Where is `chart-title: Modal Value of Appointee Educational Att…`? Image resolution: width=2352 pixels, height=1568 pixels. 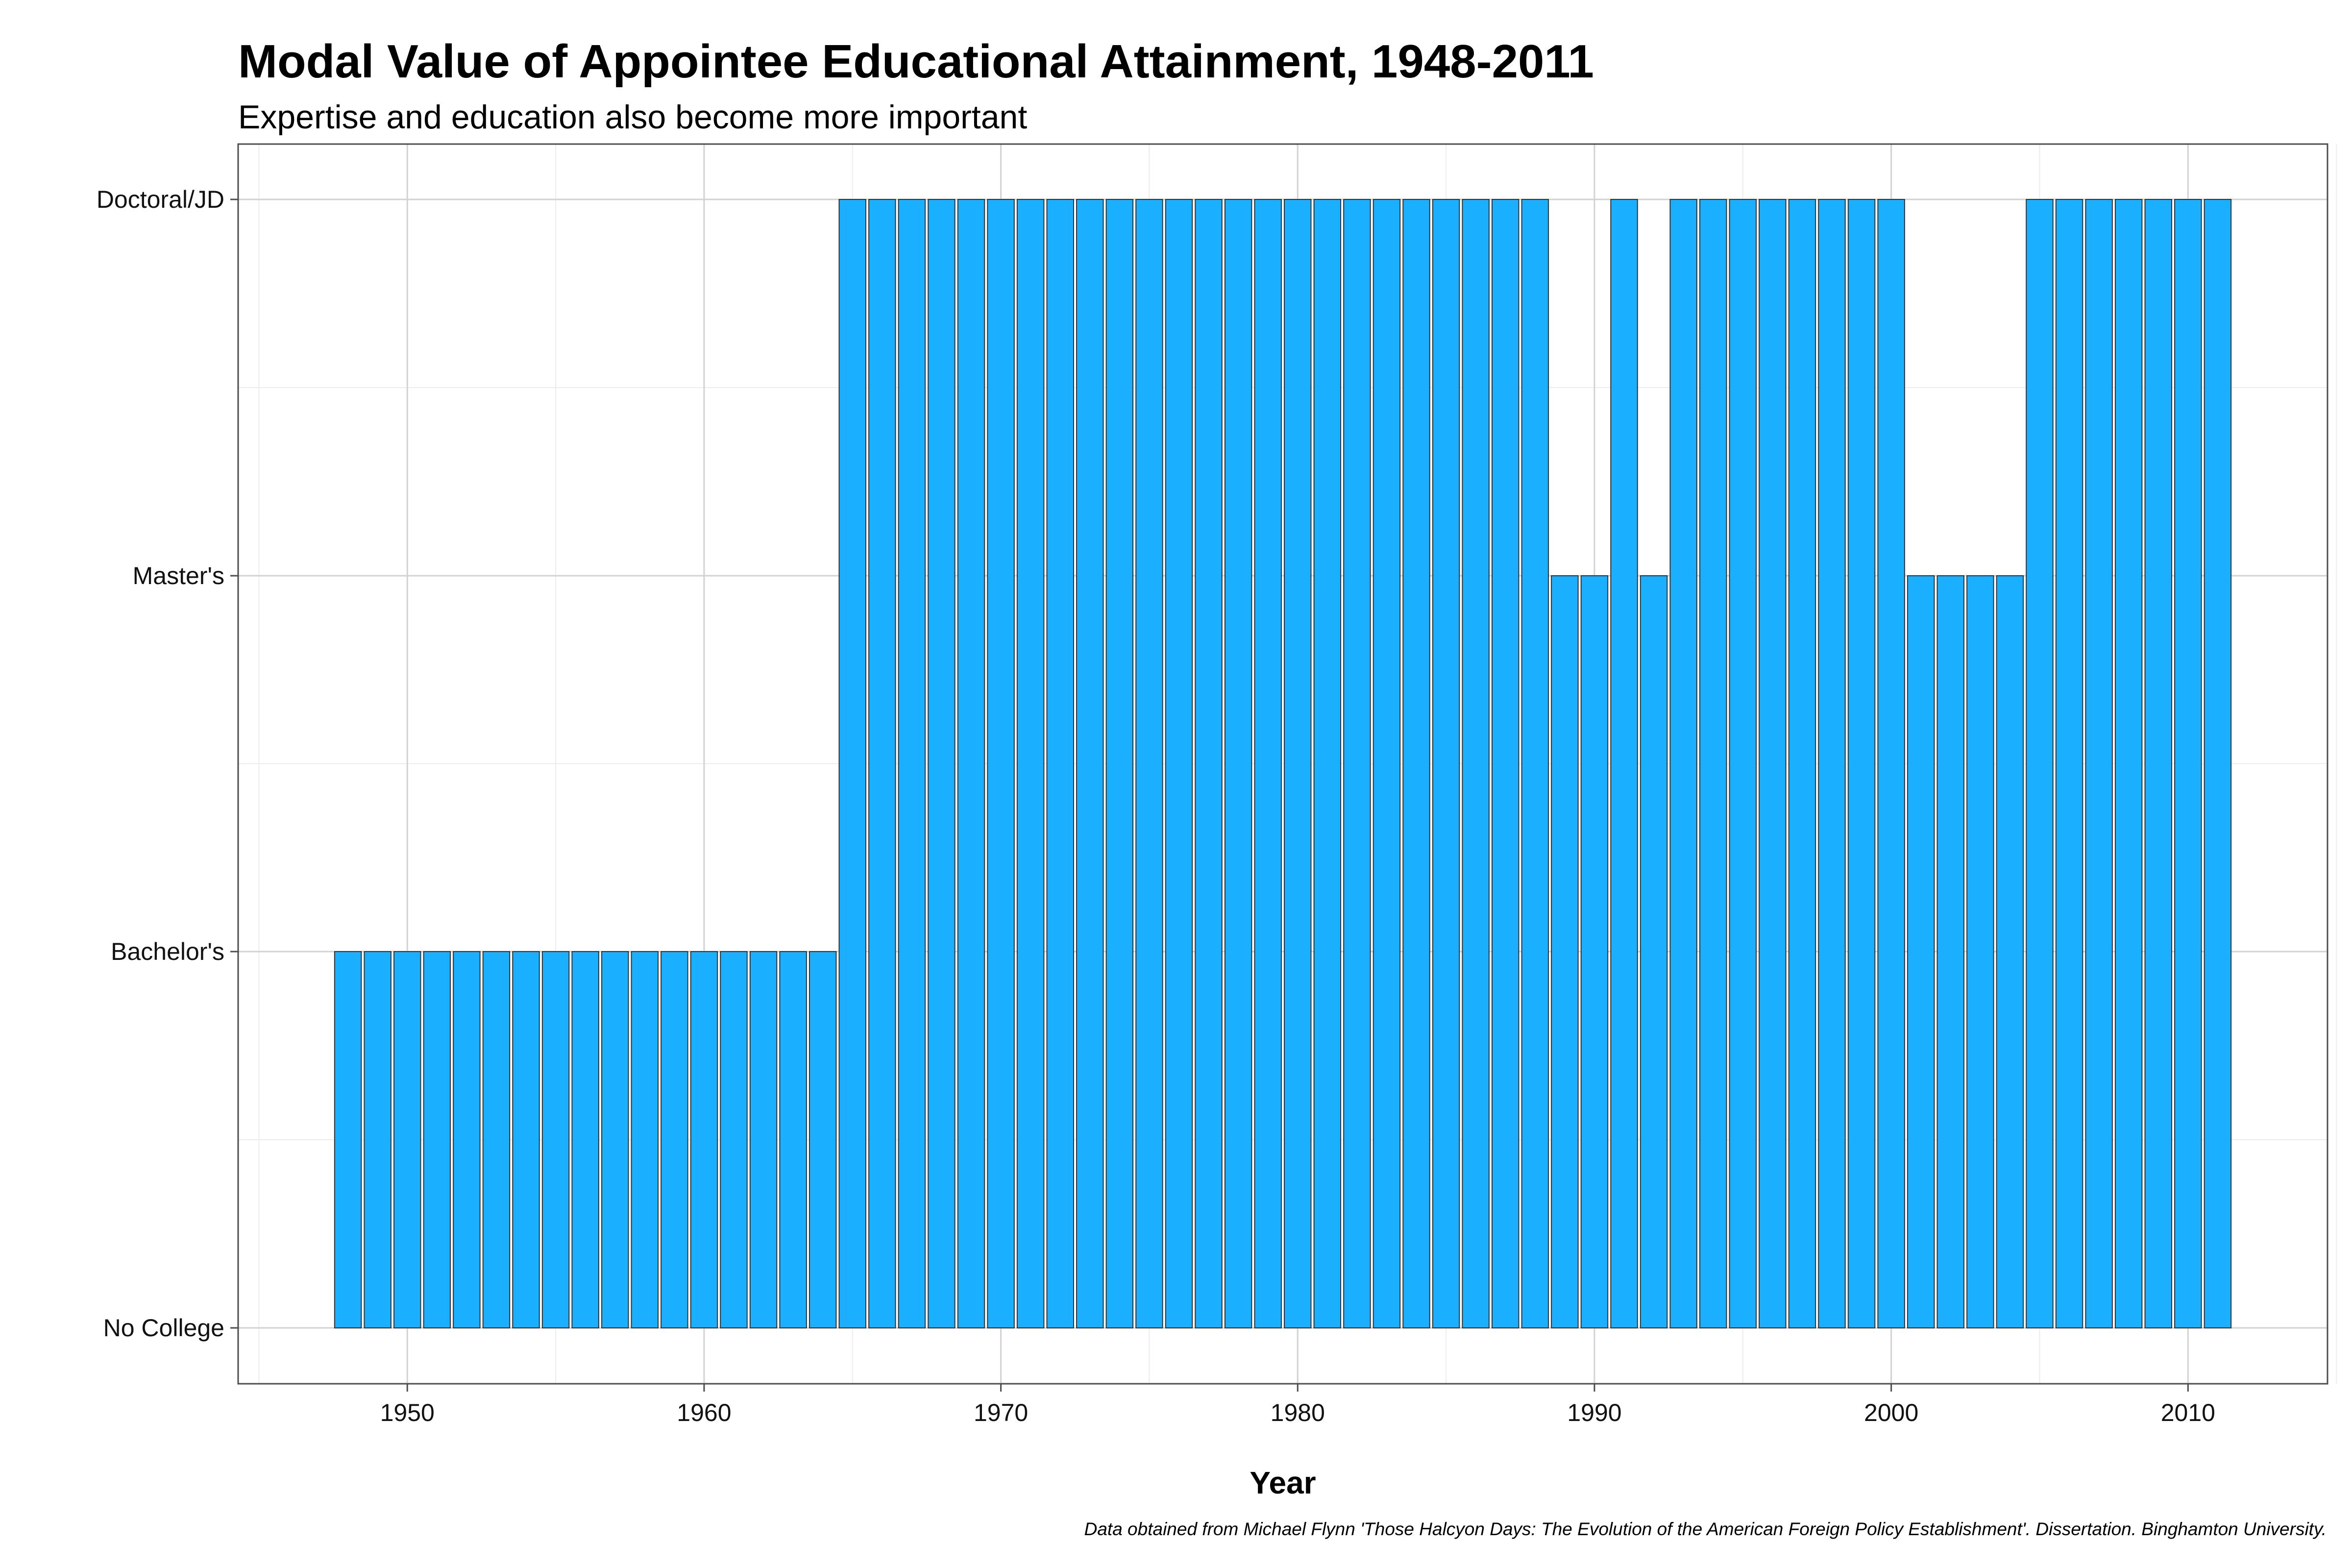 chart-title: Modal Value of Appointee Educational Att… is located at coordinates (916, 61).